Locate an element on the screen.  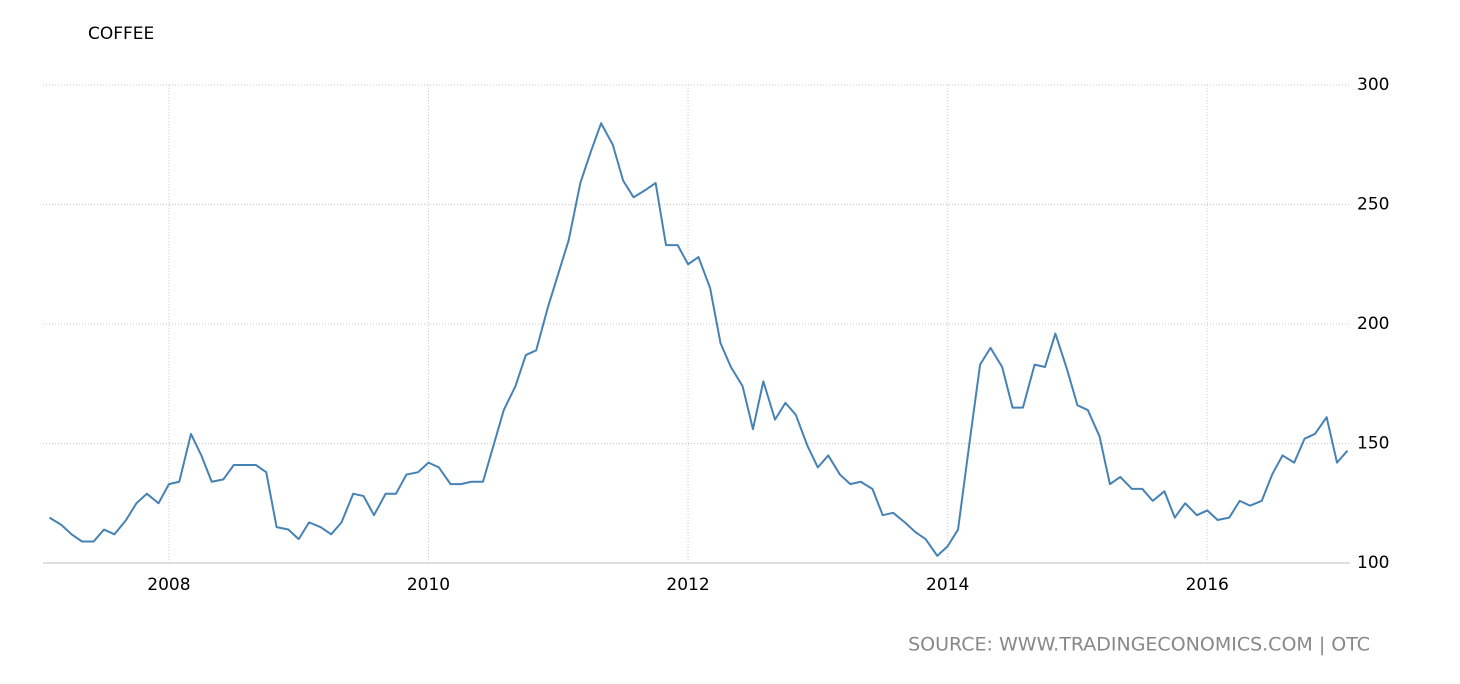
x-tick-label: 2016 is located at coordinates (1207, 585).